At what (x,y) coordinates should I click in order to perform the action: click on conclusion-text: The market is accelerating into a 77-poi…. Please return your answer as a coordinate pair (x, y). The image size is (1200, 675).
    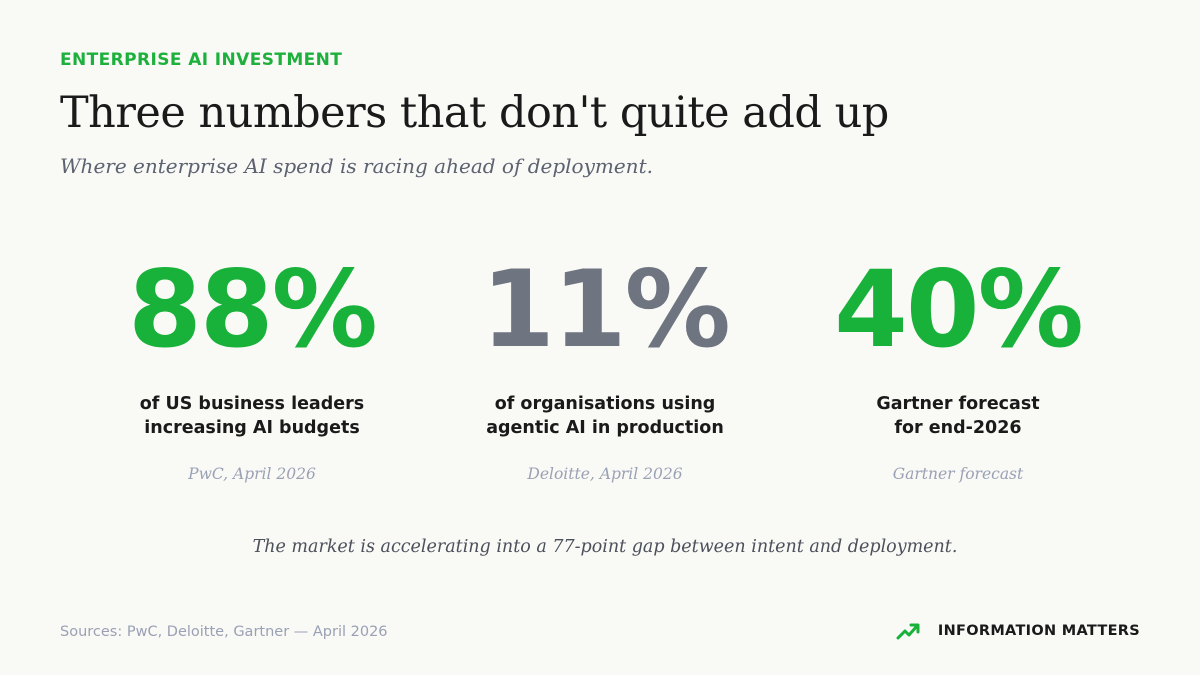
    Looking at the image, I should click on (605, 547).